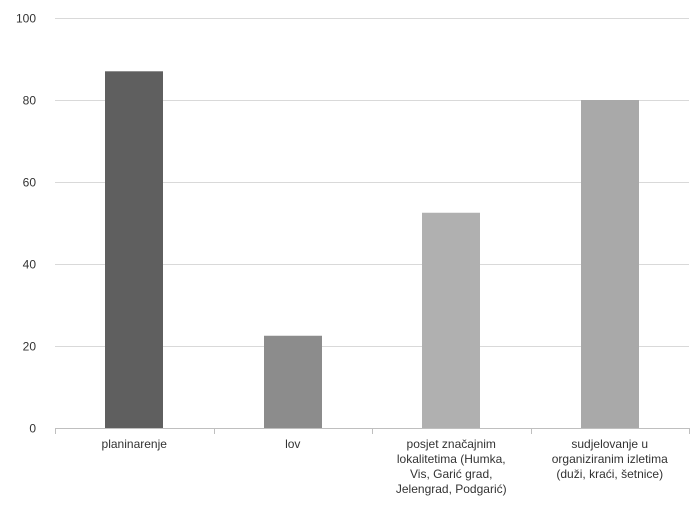  Describe the element at coordinates (372, 431) in the screenshot. I see `axes` at that location.